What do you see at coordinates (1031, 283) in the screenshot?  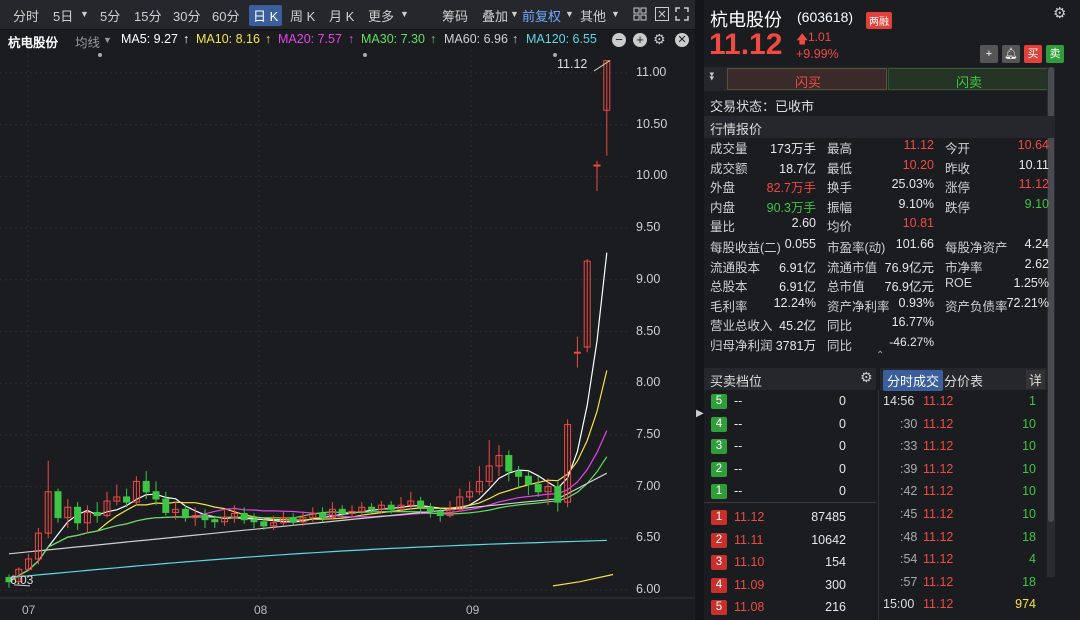 I see `stat-value: 1.25%` at bounding box center [1031, 283].